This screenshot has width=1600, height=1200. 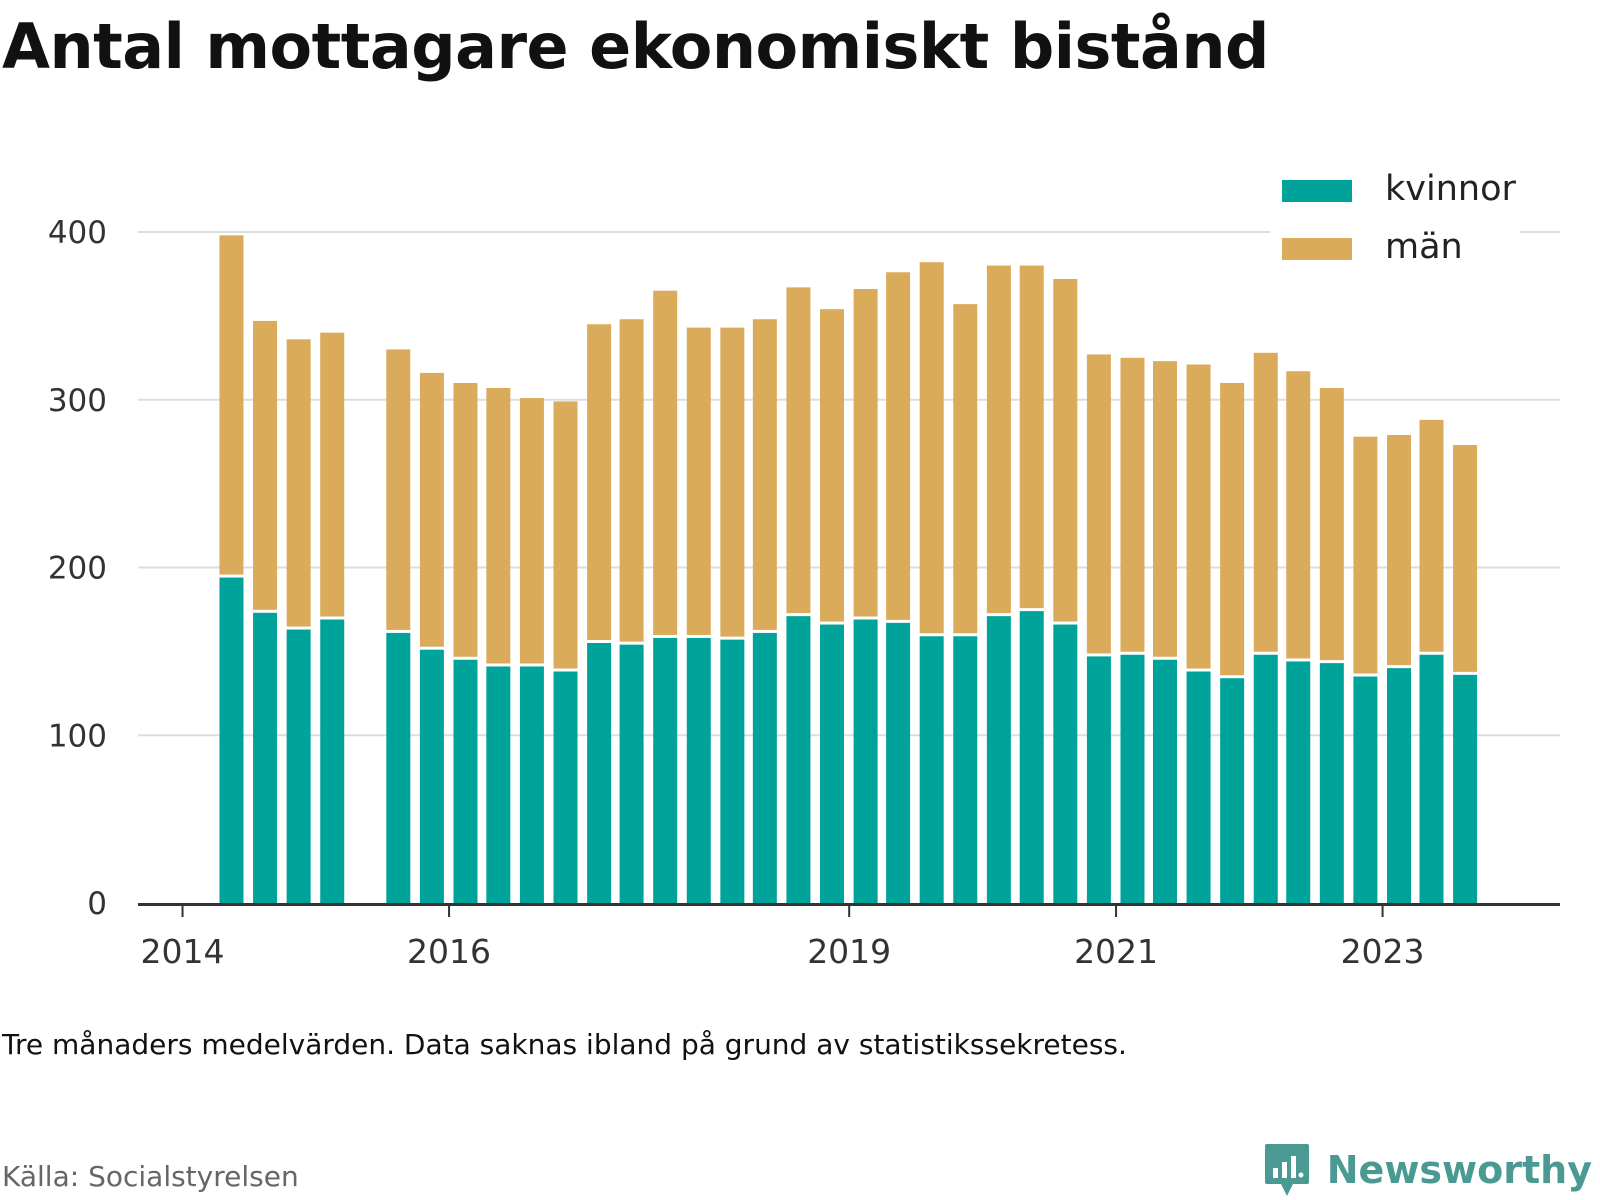 What do you see at coordinates (77, 233) in the screenshot?
I see `y-tick-label: 400` at bounding box center [77, 233].